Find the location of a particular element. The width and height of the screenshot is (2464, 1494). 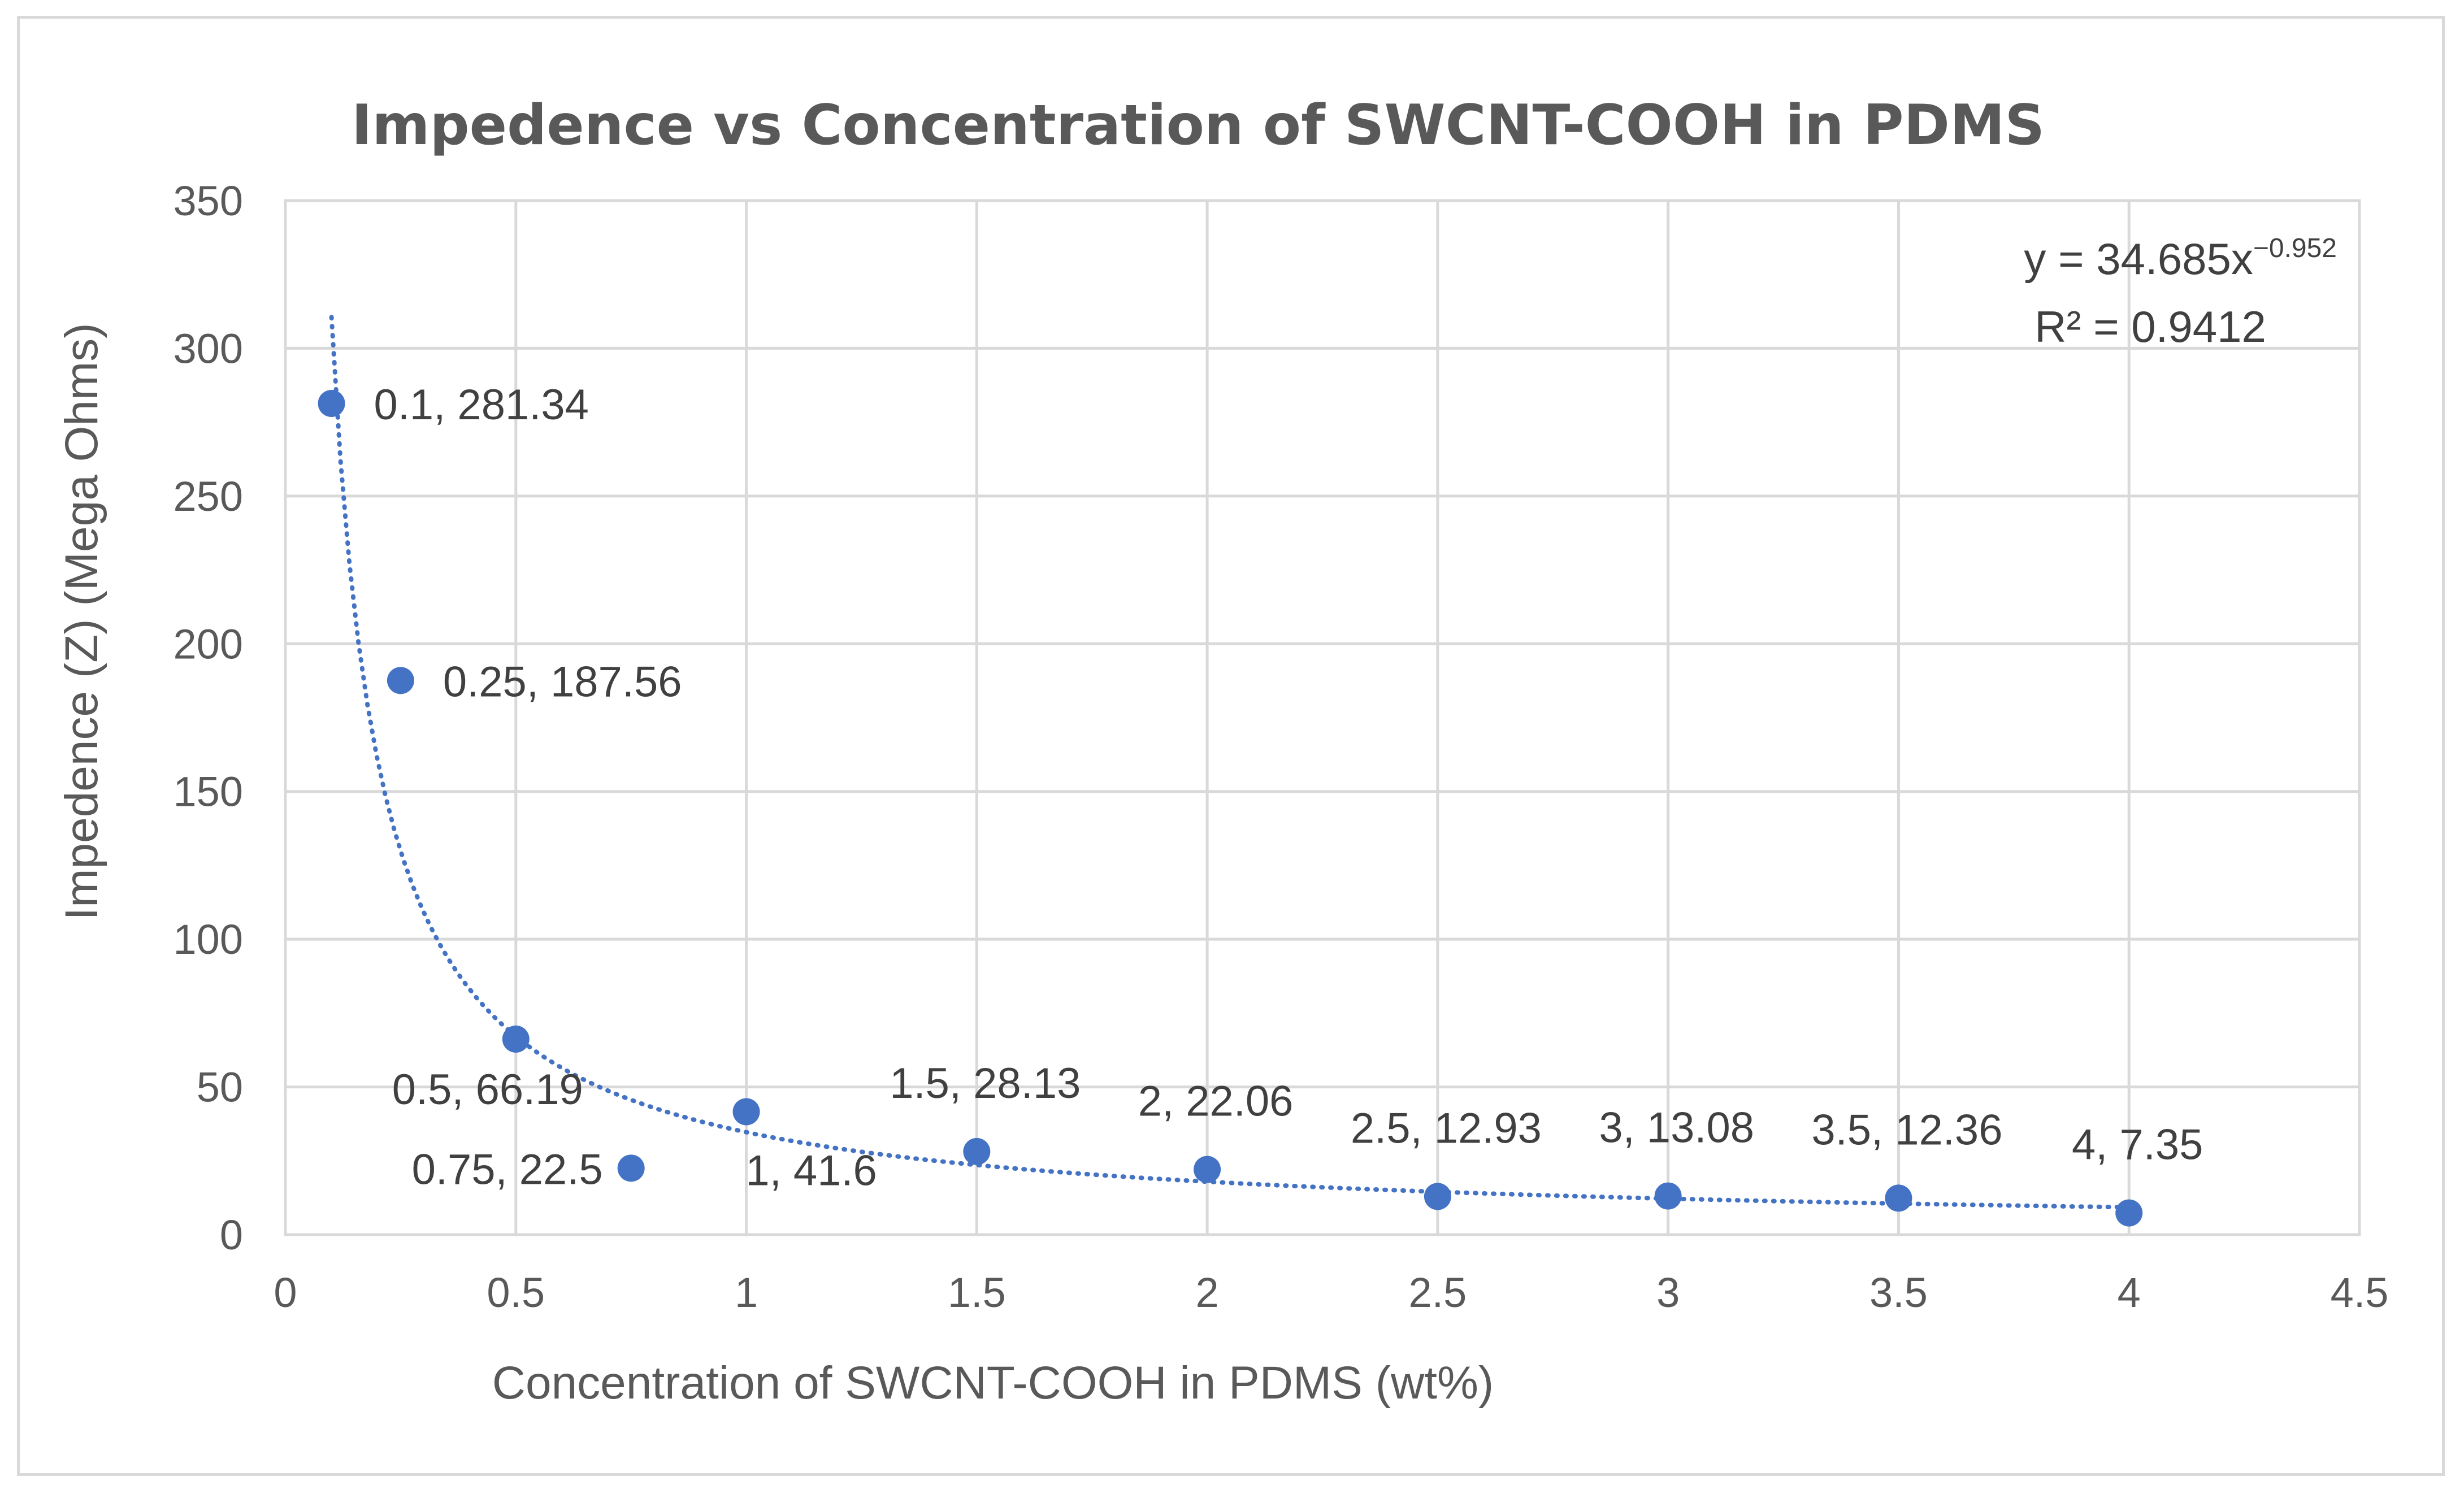

y-tick-label: 300 is located at coordinates (208, 348).